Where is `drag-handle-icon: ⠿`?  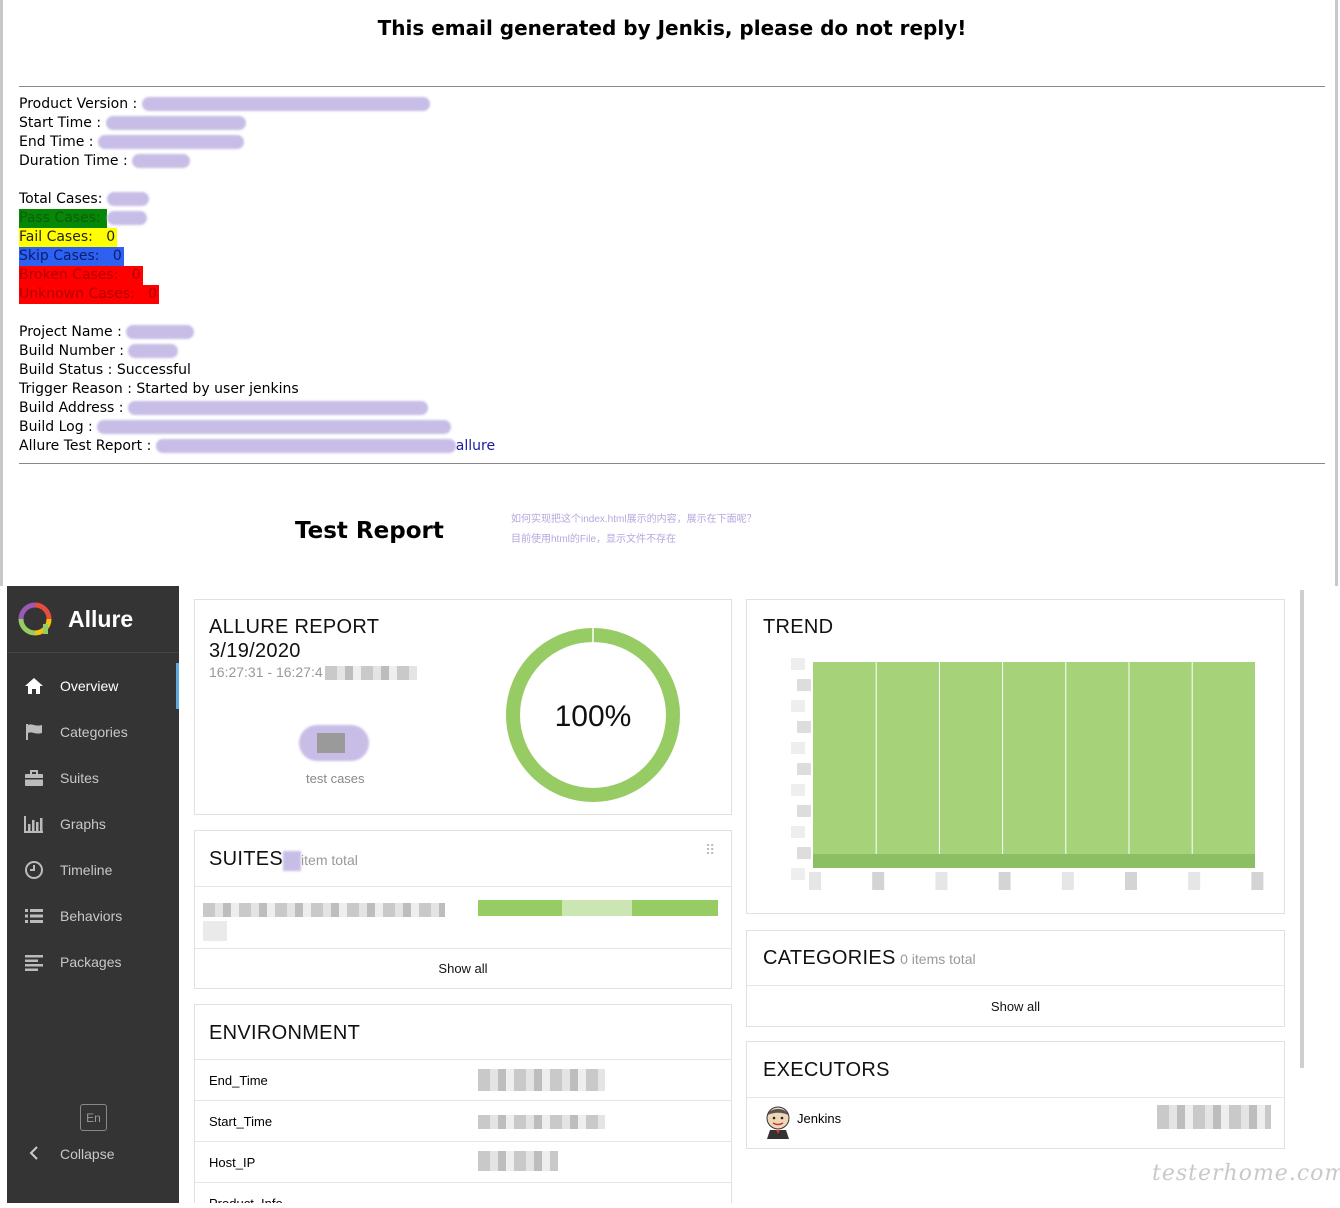 drag-handle-icon: ⠿ is located at coordinates (710, 850).